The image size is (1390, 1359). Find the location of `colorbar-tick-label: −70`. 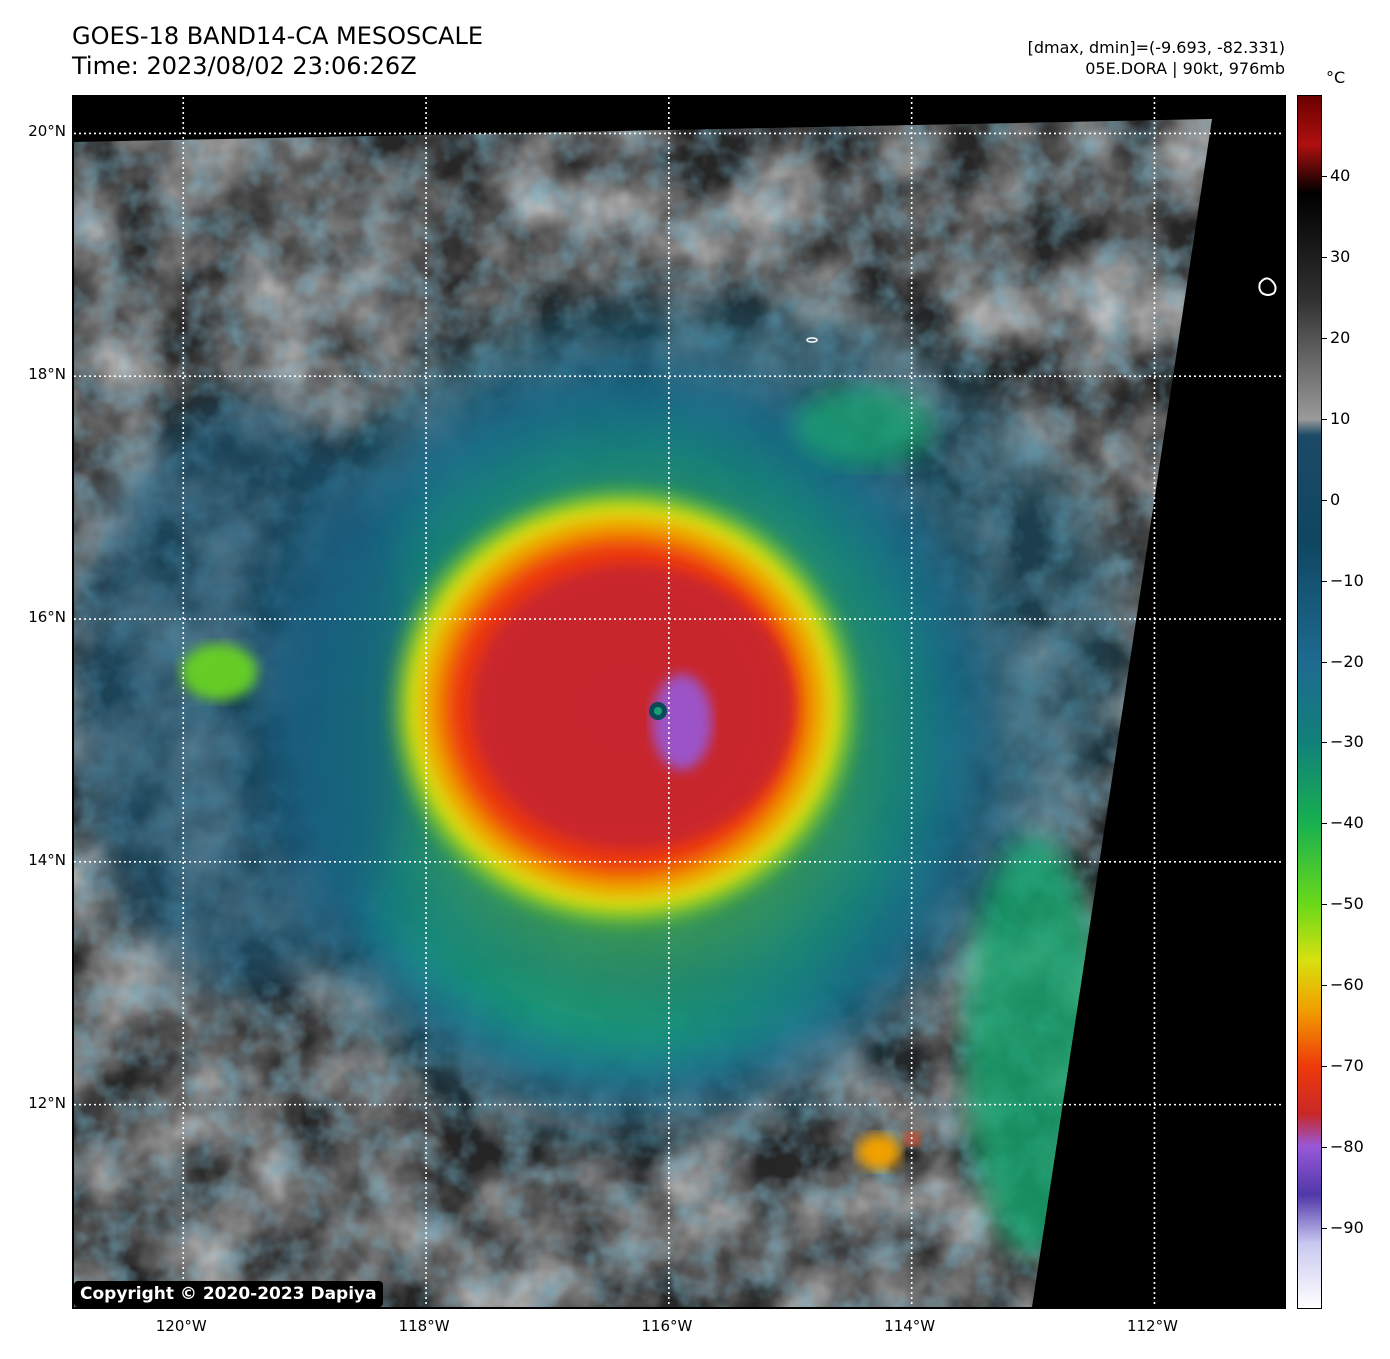

colorbar-tick-label: −70 is located at coordinates (1347, 1066).